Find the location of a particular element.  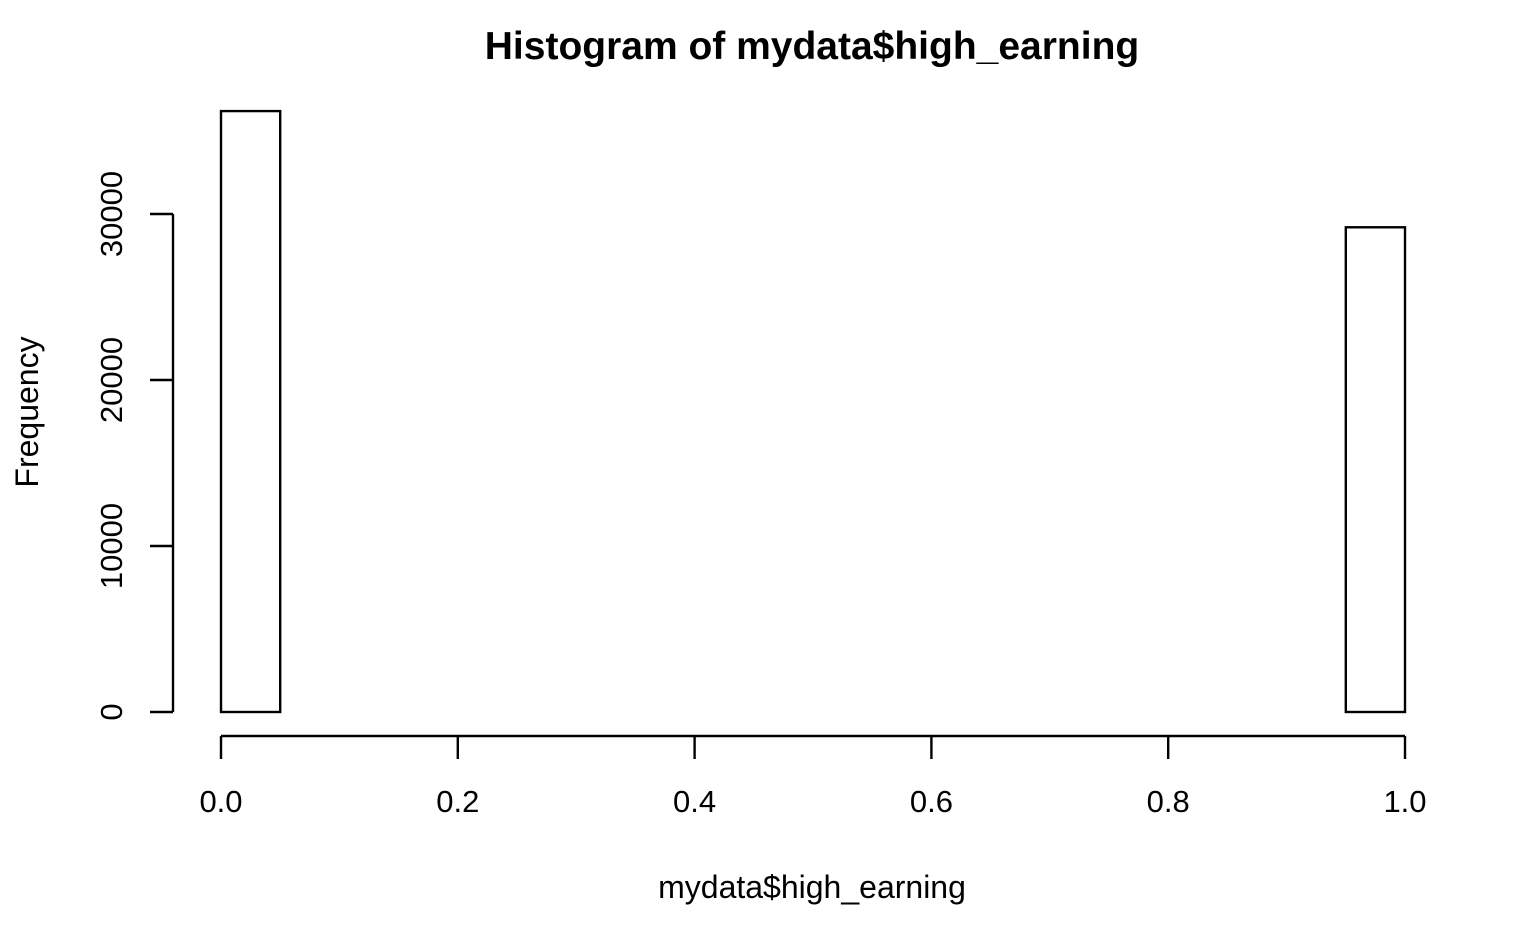

y-tick-label-2: 20000 is located at coordinates (111, 380).